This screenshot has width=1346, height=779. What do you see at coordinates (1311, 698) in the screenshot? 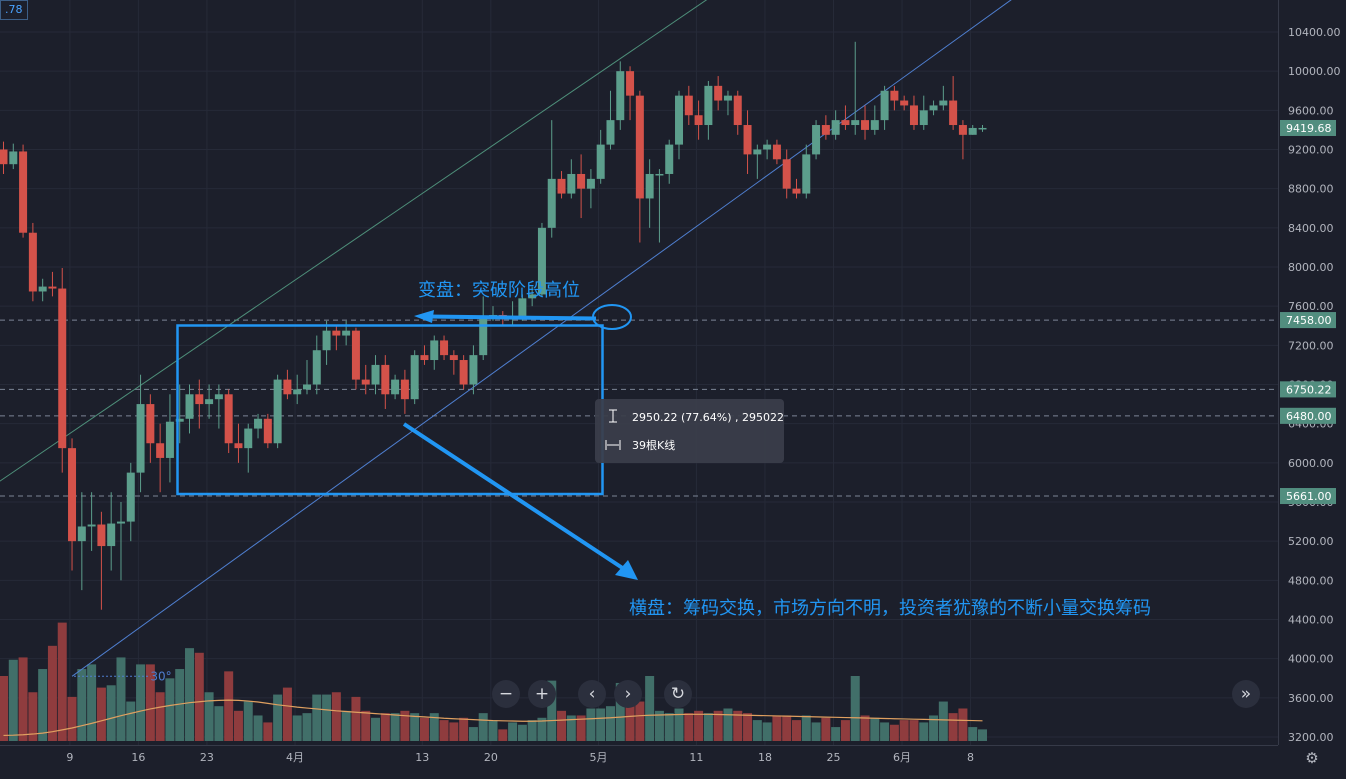
I see `price-tick-label: 3600.00` at bounding box center [1311, 698].